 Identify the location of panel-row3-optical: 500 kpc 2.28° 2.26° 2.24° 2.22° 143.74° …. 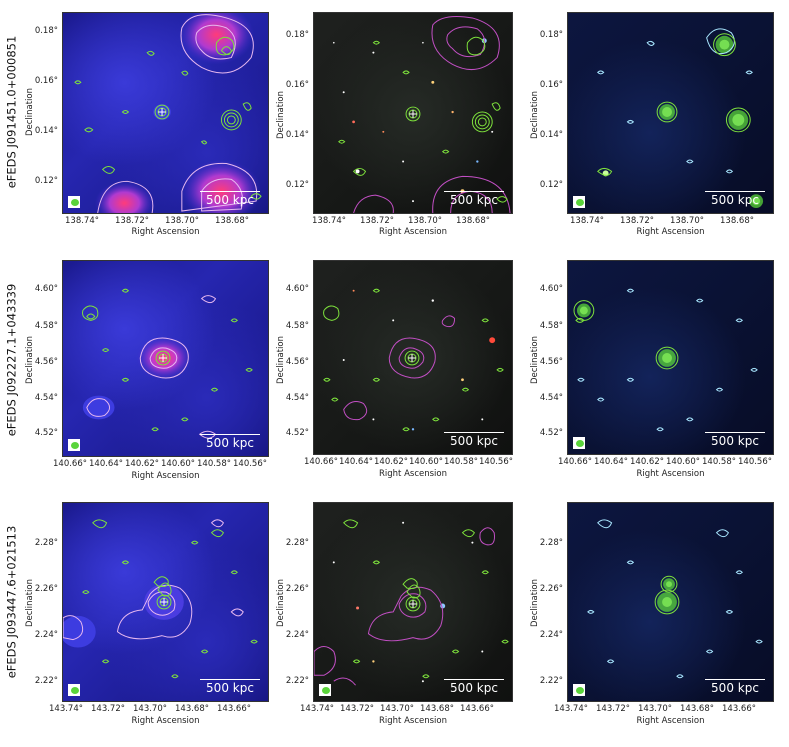
(394, 614).